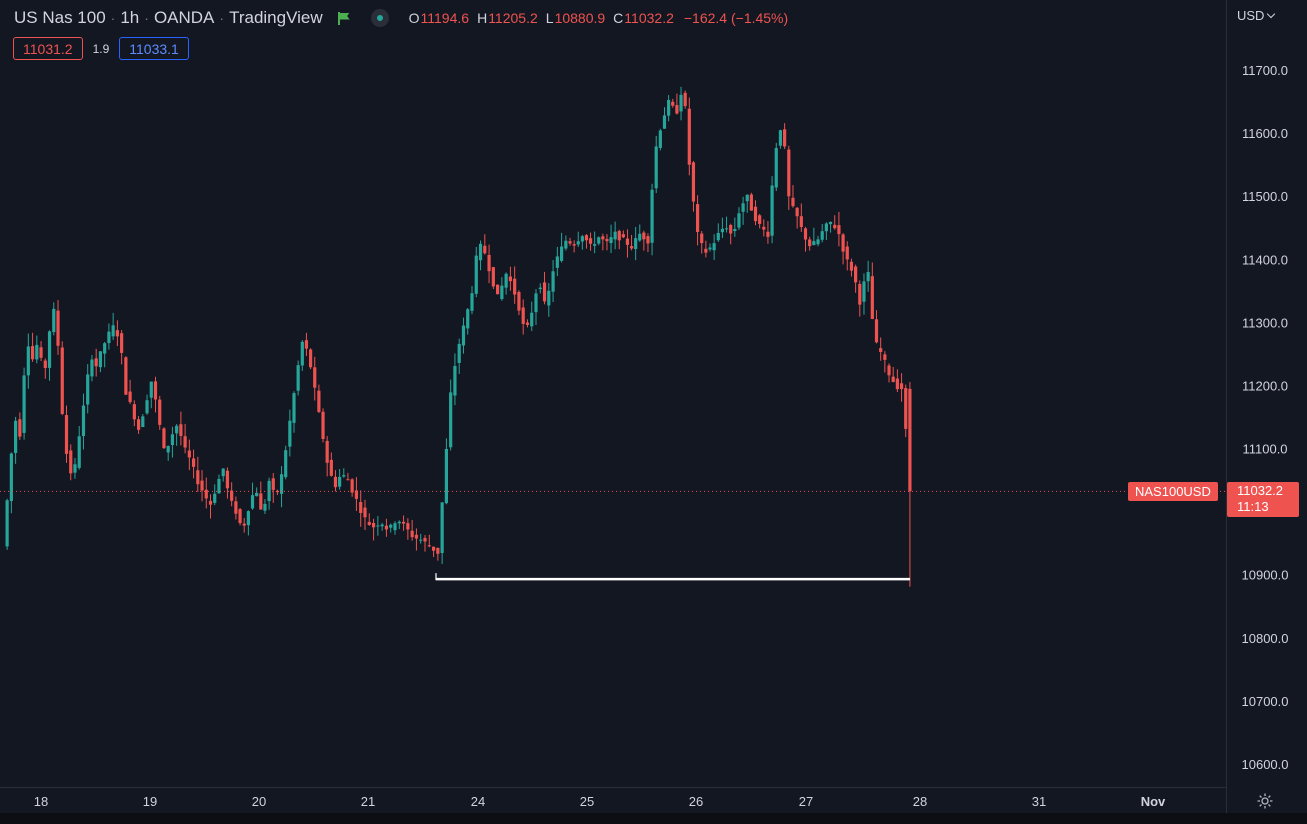 This screenshot has width=1307, height=824. Describe the element at coordinates (150, 801) in the screenshot. I see `time-tick-label: 19` at that location.